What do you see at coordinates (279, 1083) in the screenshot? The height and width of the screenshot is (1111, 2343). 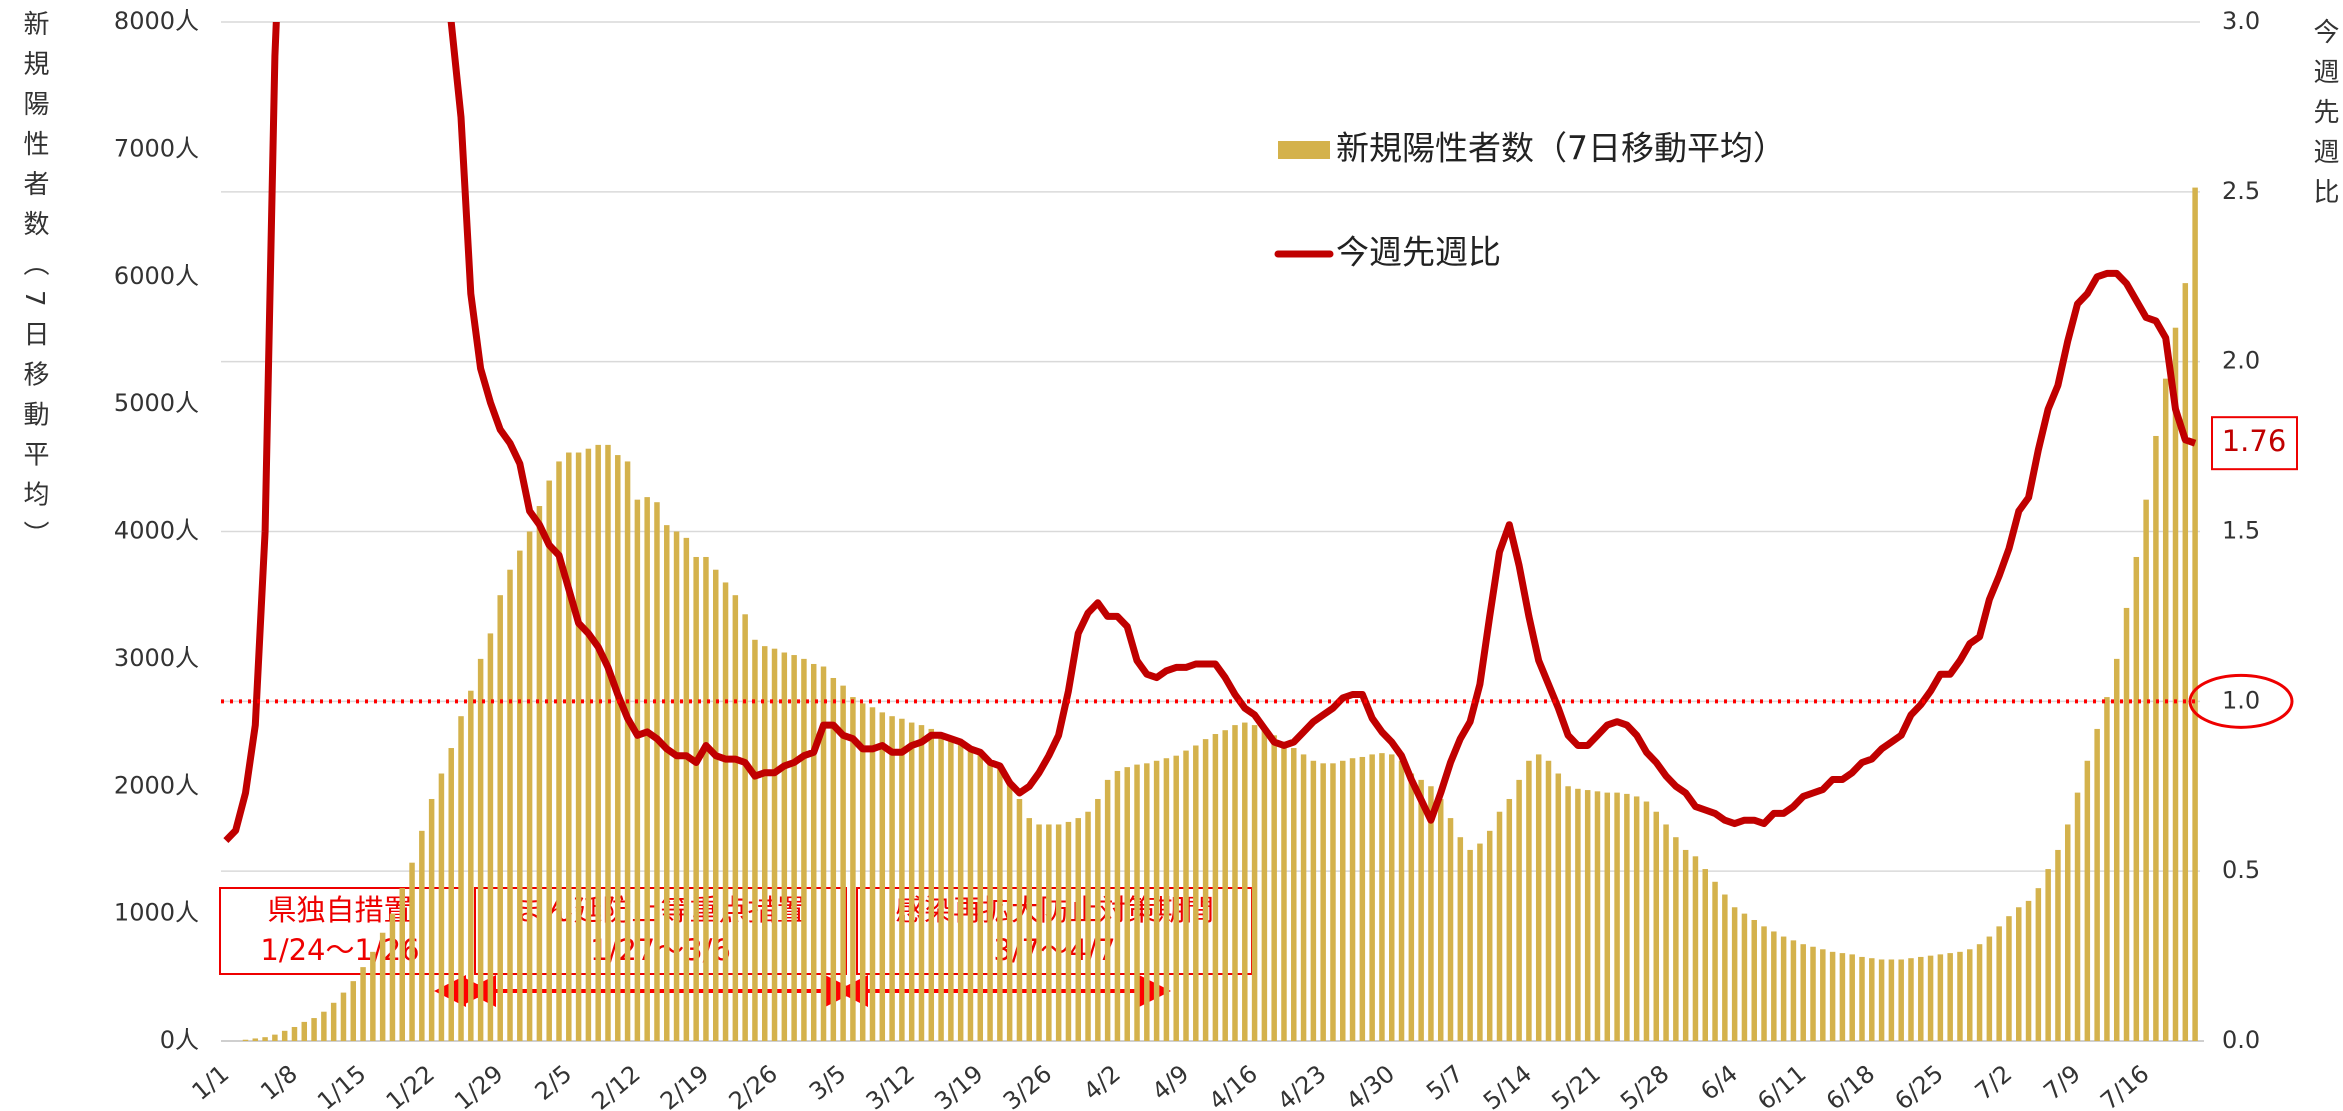 I see `x-tick-label: 1/8` at bounding box center [279, 1083].